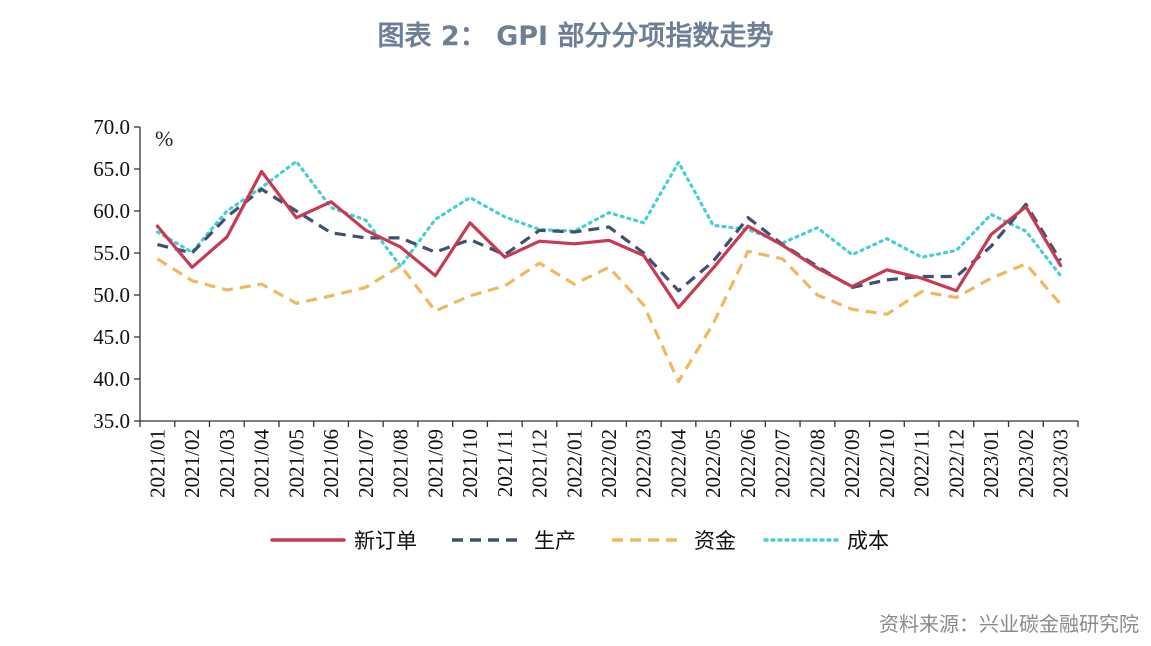  What do you see at coordinates (505, 463) in the screenshot?
I see `x-tick-label: 2021/11` at bounding box center [505, 463].